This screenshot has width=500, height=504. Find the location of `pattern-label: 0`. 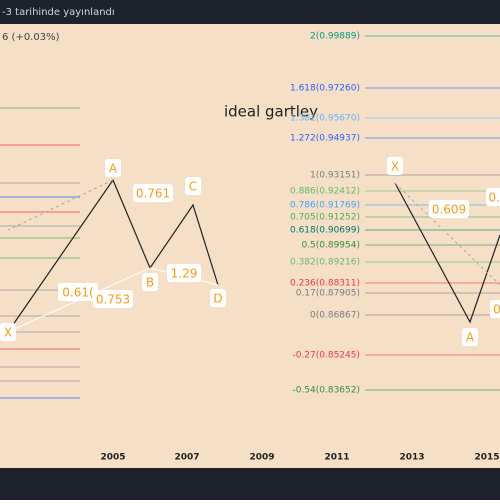

pattern-label: 0 is located at coordinates (496, 310).